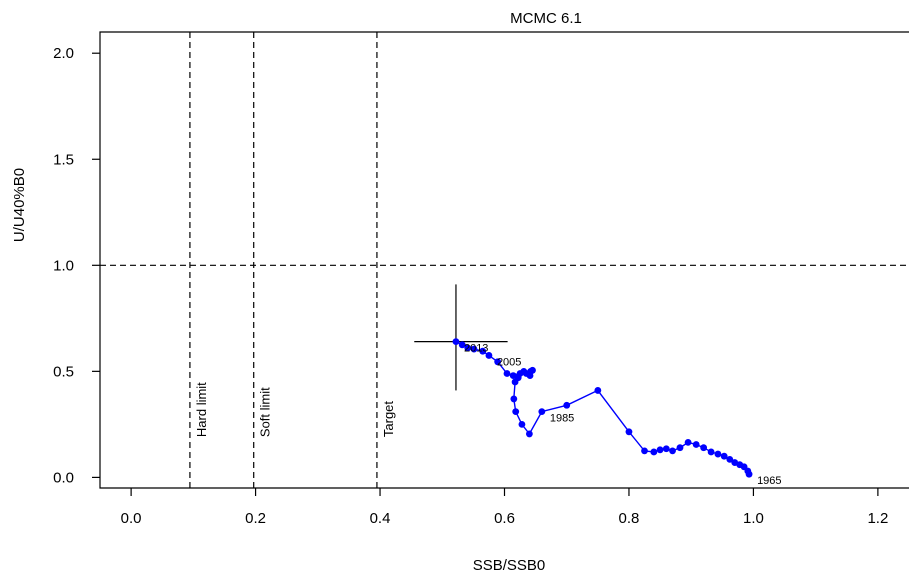 Image resolution: width=910 pixels, height=582 pixels. What do you see at coordinates (63, 265) in the screenshot?
I see `y-tick-label: 1.0` at bounding box center [63, 265].